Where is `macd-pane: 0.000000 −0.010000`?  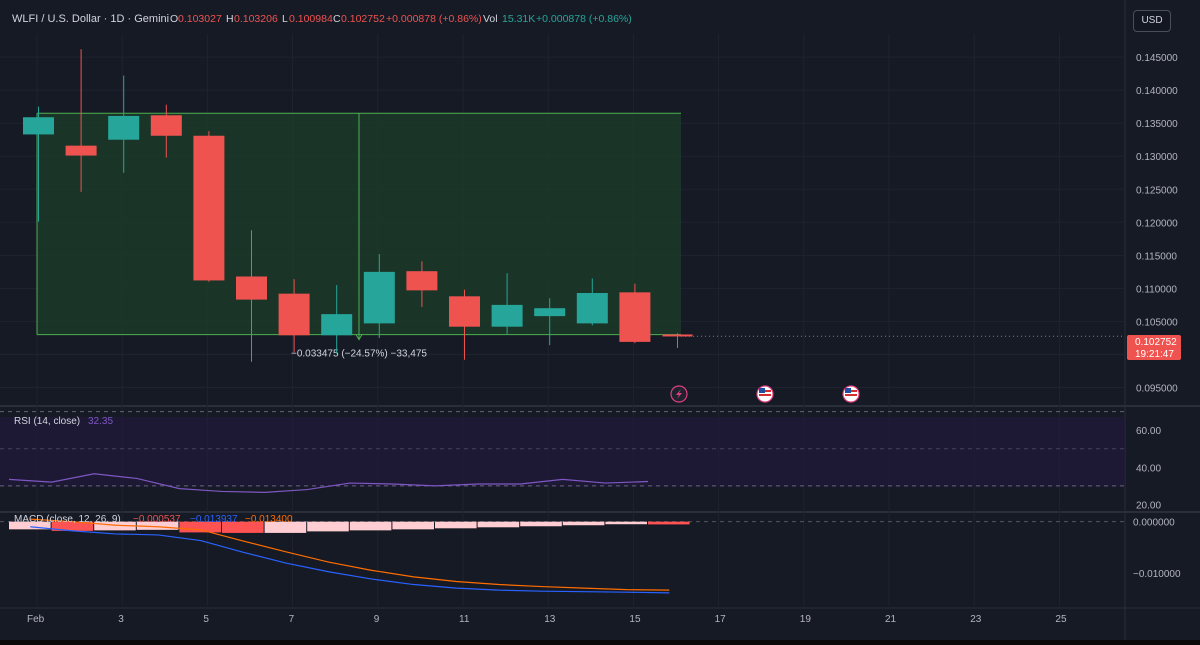 macd-pane: 0.000000 −0.010000 is located at coordinates (590, 556).